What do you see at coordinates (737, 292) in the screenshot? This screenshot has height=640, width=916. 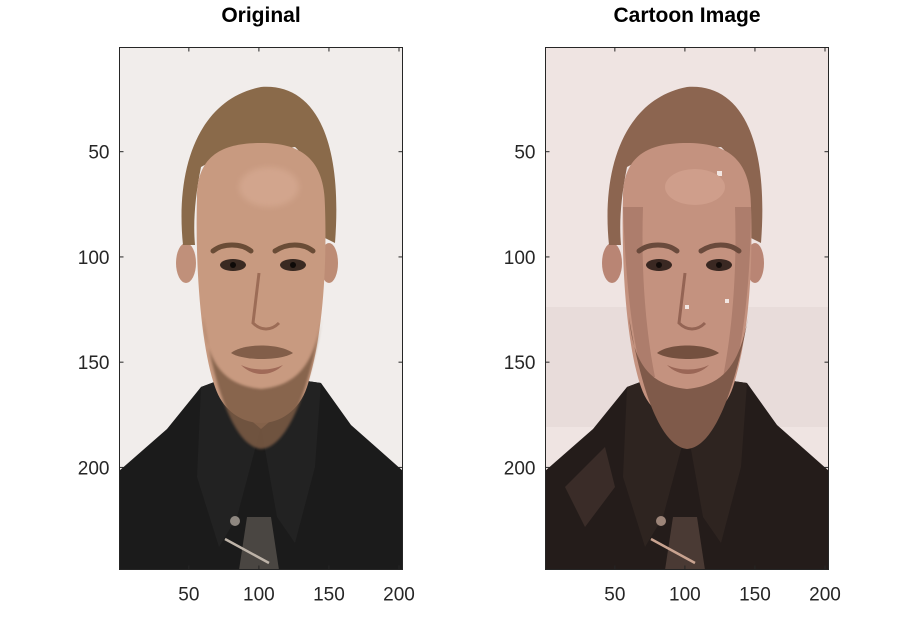 I see `face-shadow-right` at bounding box center [737, 292].